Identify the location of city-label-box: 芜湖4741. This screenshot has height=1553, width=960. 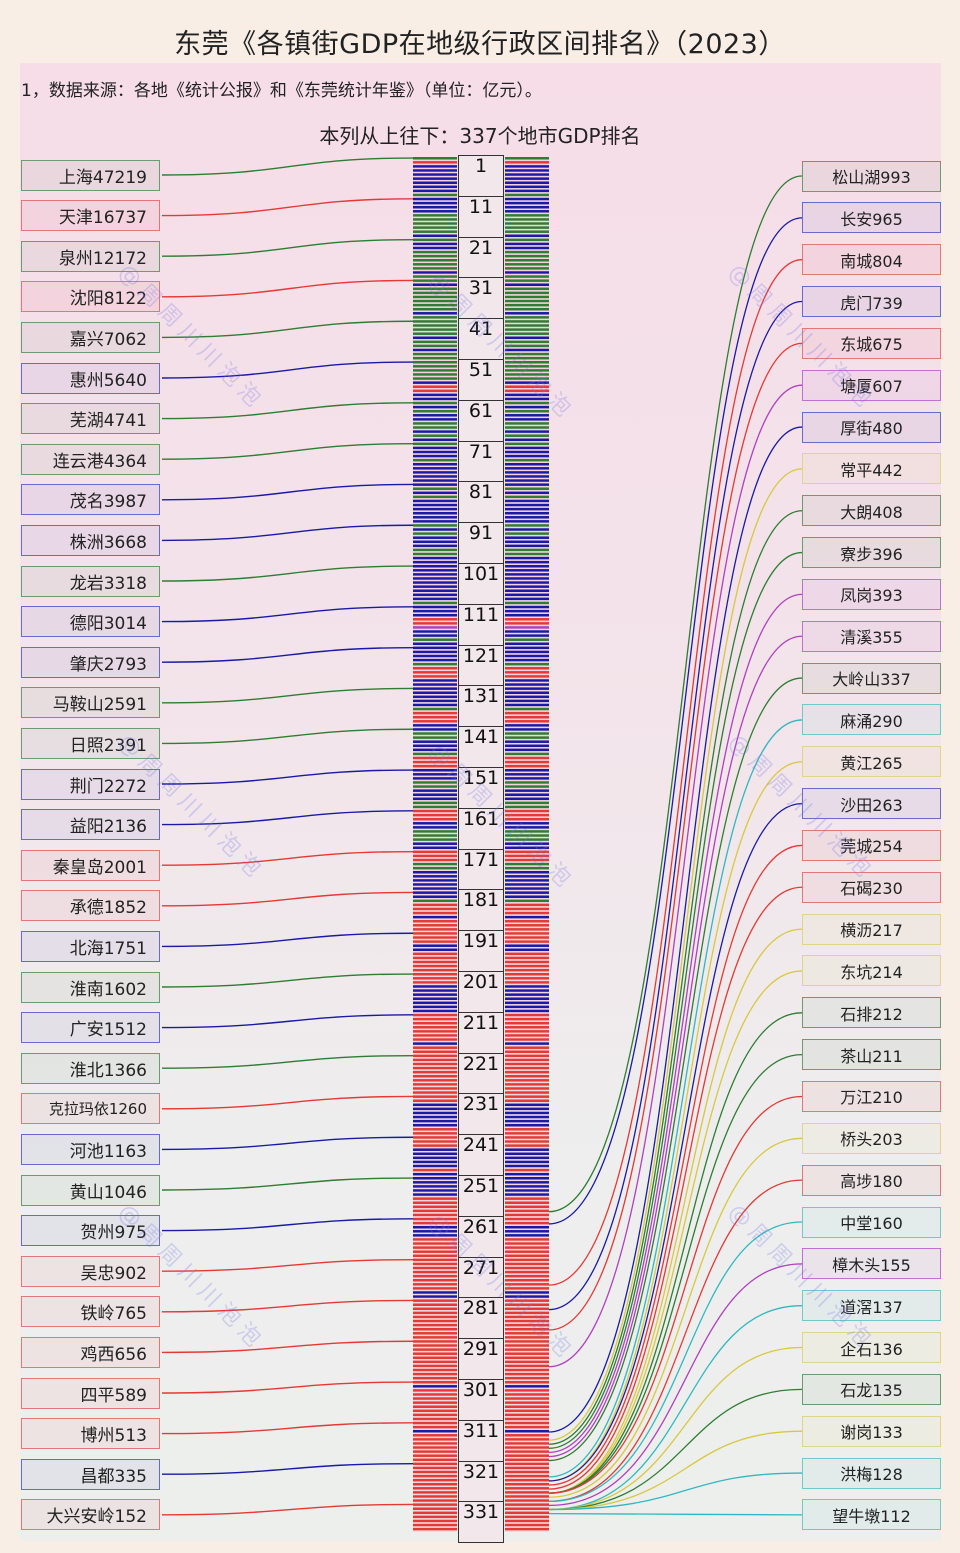
(90, 419).